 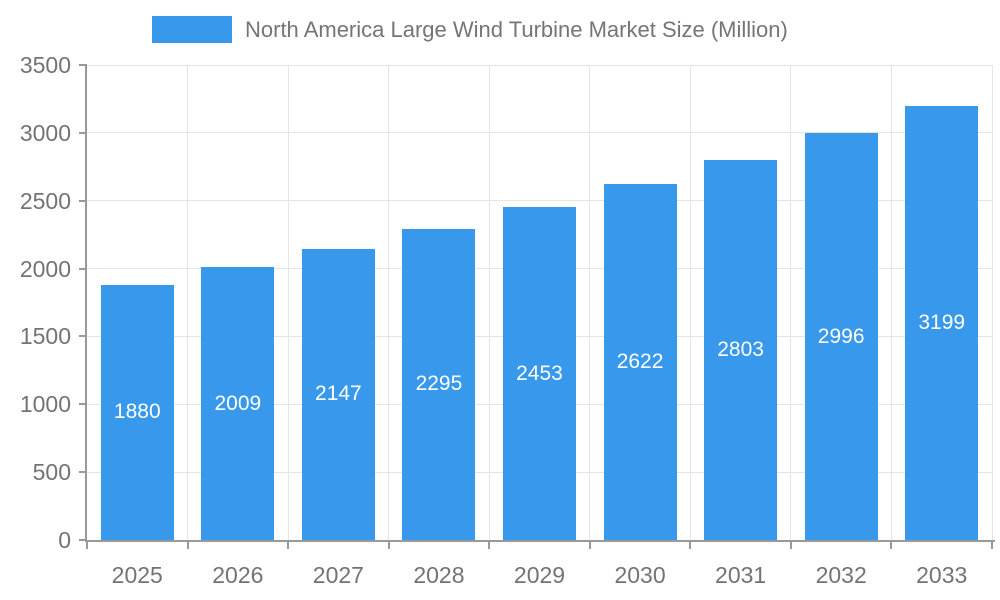 What do you see at coordinates (540, 541) in the screenshot?
I see `x-axis-line` at bounding box center [540, 541].